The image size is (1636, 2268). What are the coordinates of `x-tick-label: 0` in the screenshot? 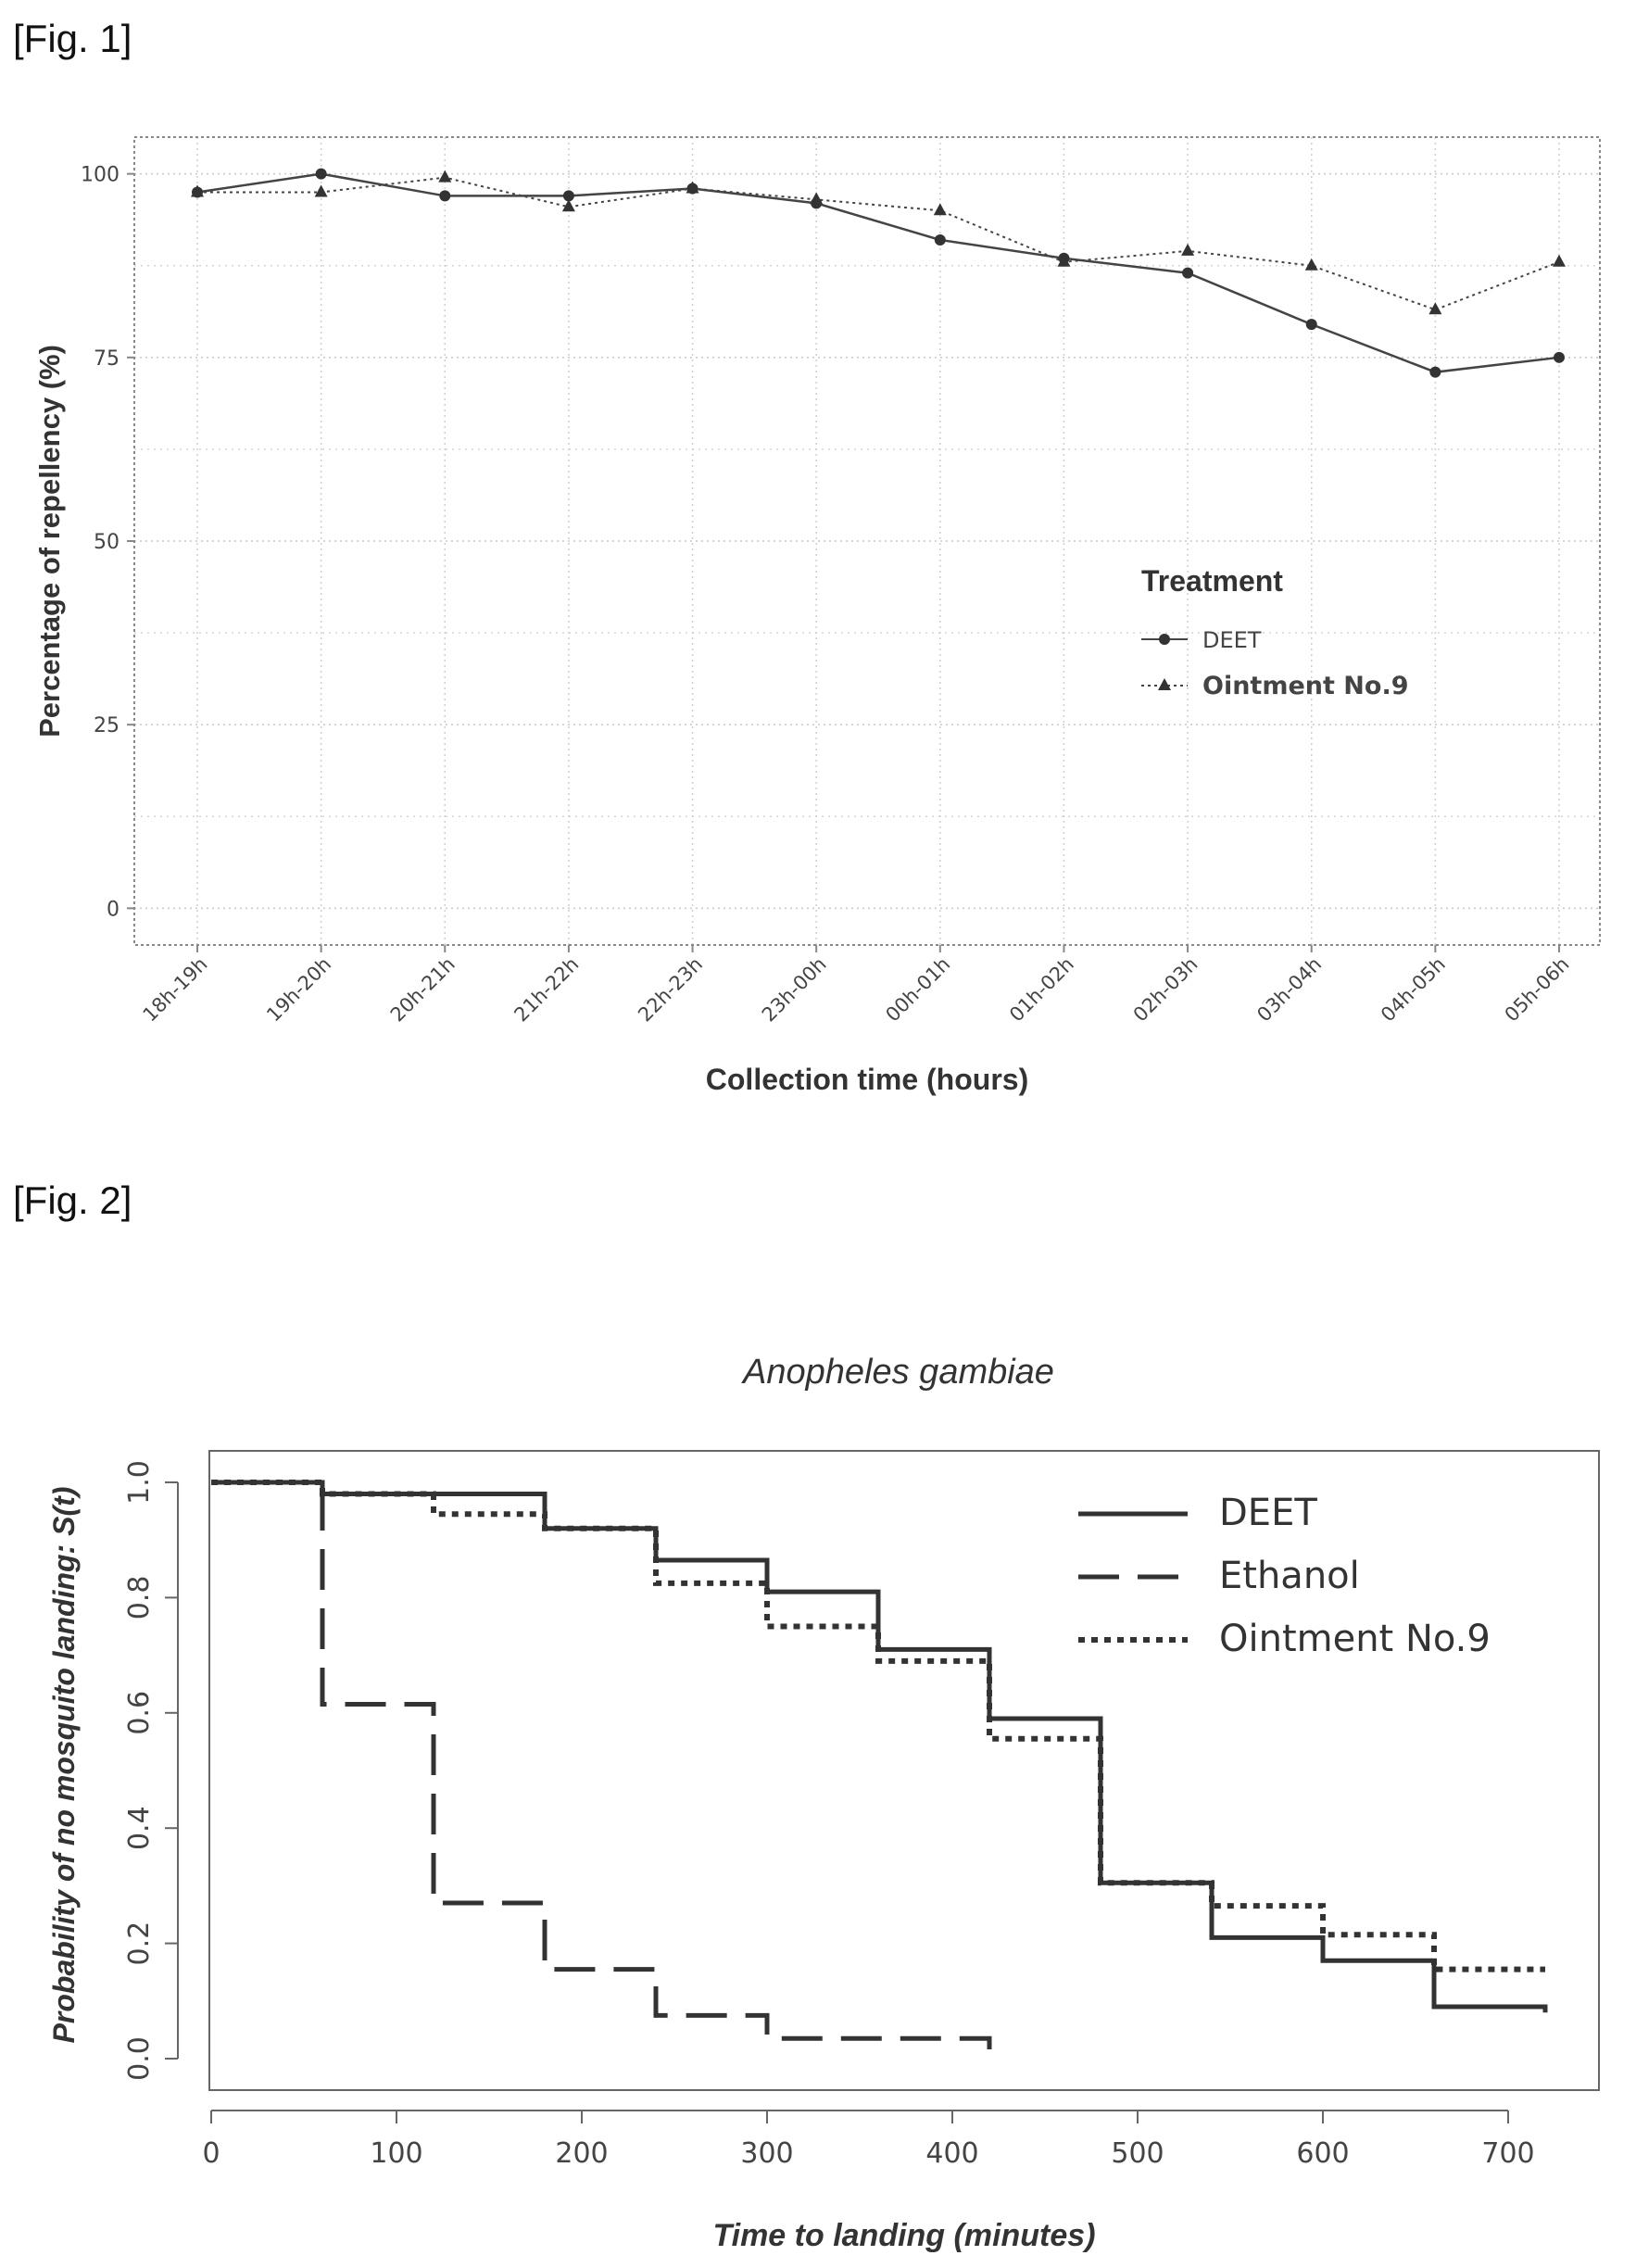 It's located at (211, 2153).